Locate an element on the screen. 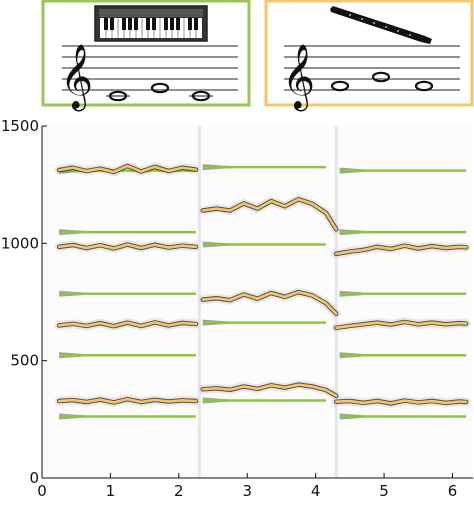  clarinet-staff is located at coordinates (372, 68).